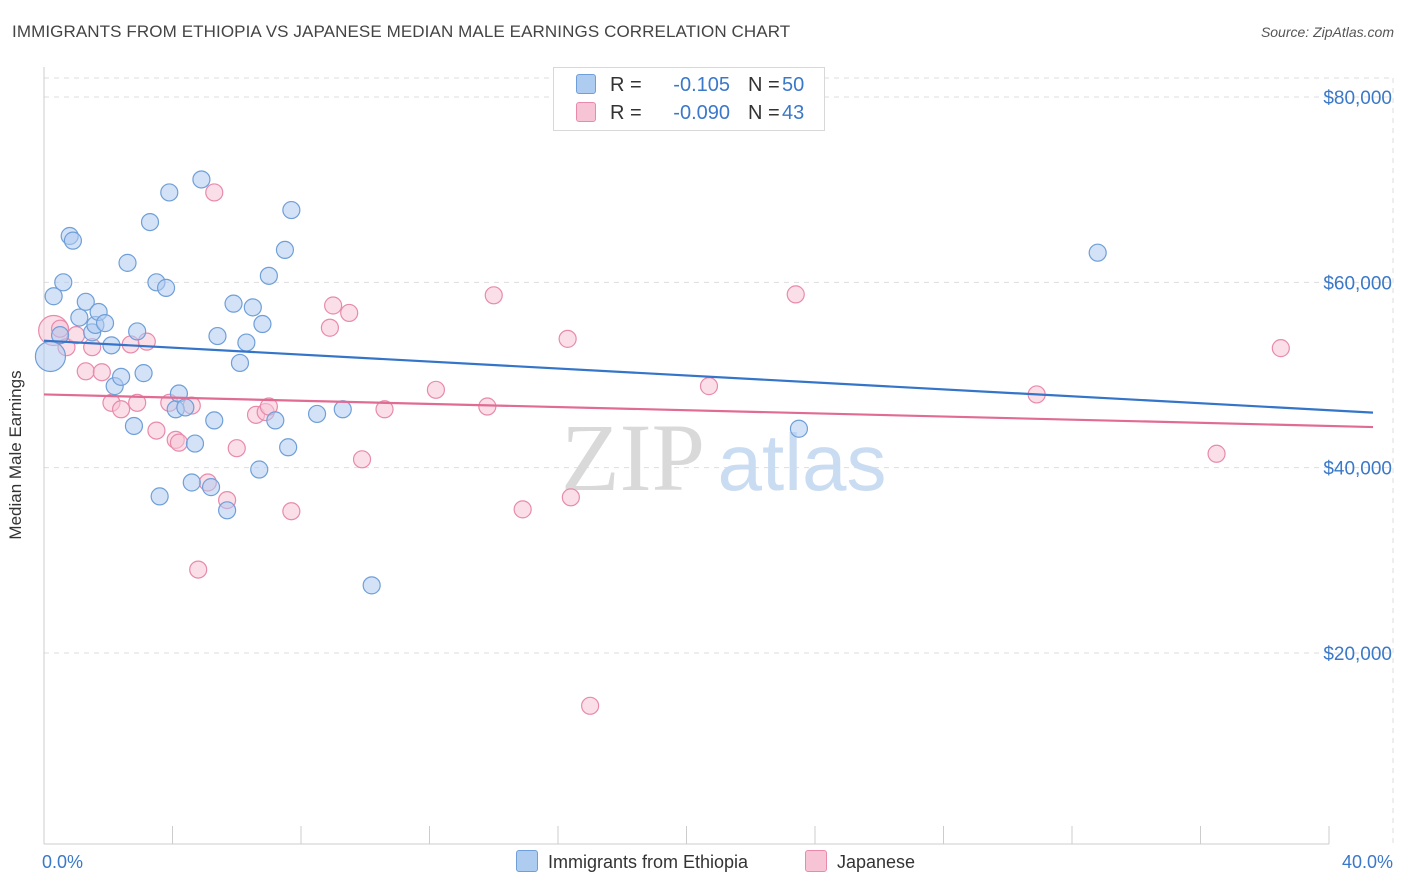 Image resolution: width=1406 pixels, height=892 pixels. I want to click on legend-row-ethiopia: R = -0.105 N = 50, so click(690, 85).